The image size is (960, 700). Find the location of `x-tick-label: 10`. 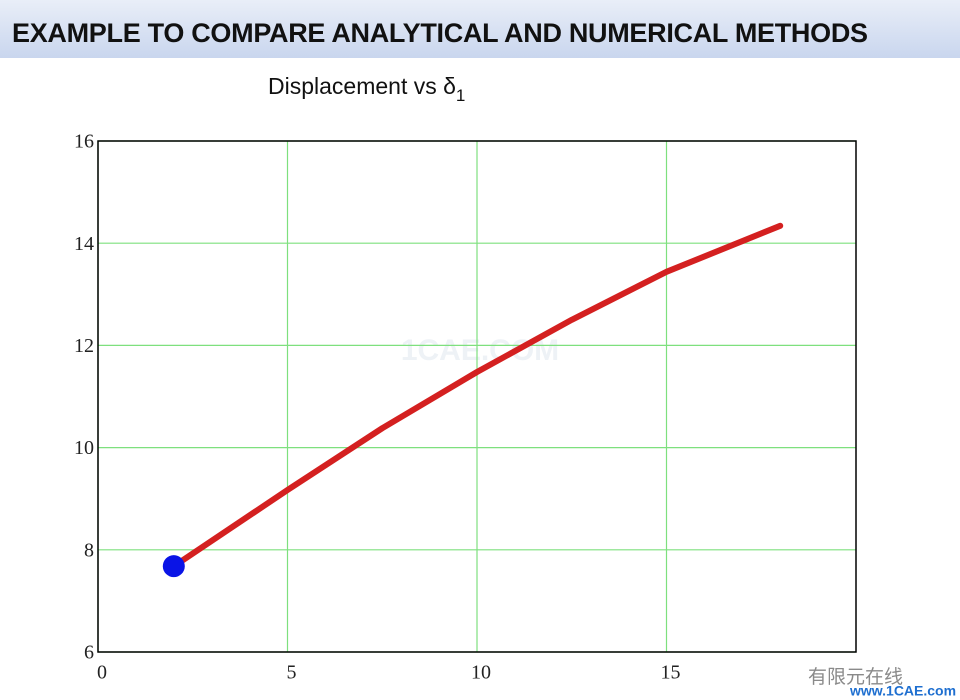

x-tick-label: 10 is located at coordinates (481, 673).